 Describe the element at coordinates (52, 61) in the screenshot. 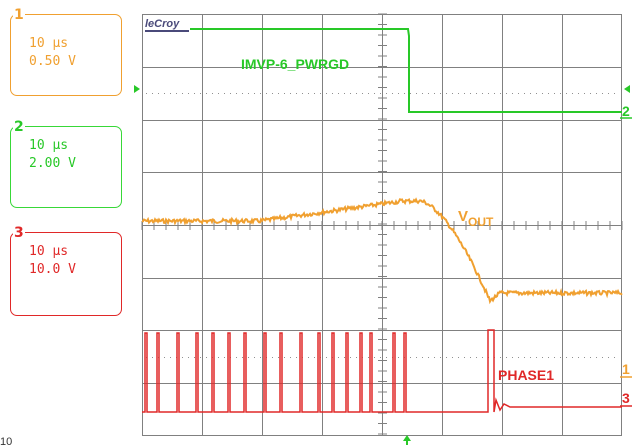

I see `channel-1-scale: 0.50 V` at that location.